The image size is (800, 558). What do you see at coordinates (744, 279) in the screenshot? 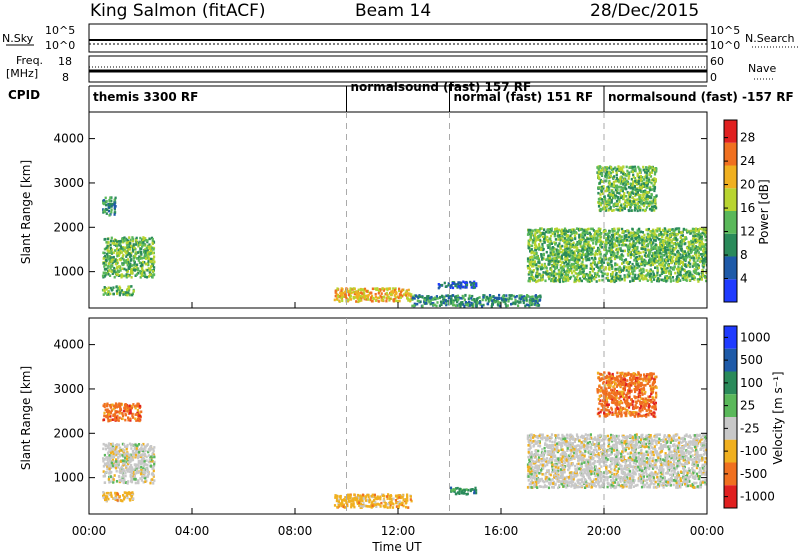
I see `colorbar-tick-label: 4` at bounding box center [744, 279].